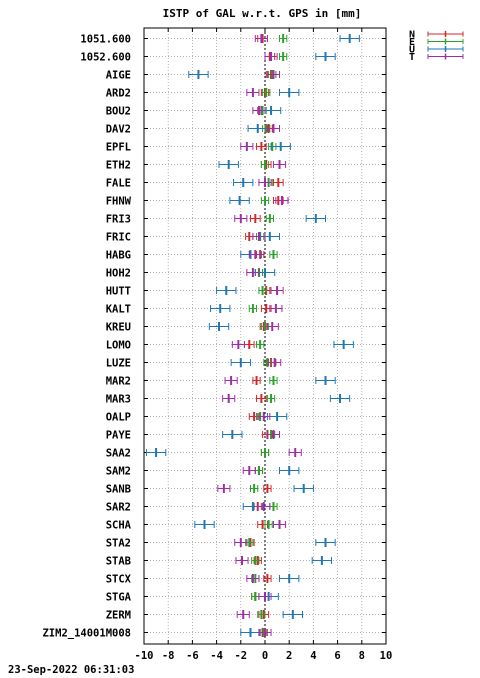 Image resolution: width=480 pixels, height=678 pixels. Describe the element at coordinates (412, 50) in the screenshot. I see `legend-label-u: U` at that location.